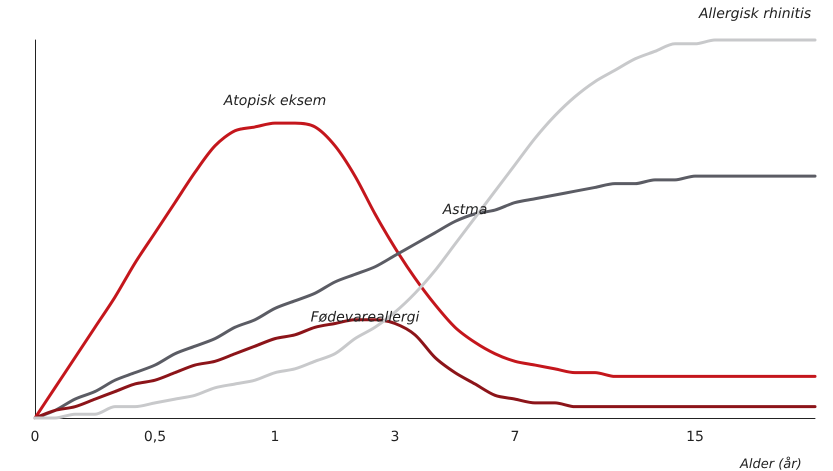 This screenshot has width=833, height=471. I want to click on x-tick-label: 0,5, so click(155, 437).